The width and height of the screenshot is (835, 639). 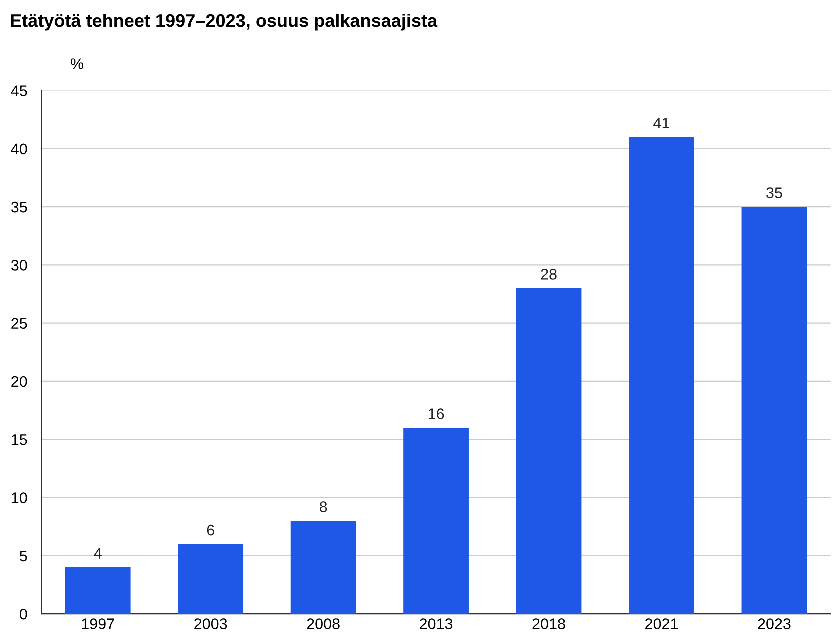 I want to click on x-tick-label: 2021, so click(x=662, y=624).